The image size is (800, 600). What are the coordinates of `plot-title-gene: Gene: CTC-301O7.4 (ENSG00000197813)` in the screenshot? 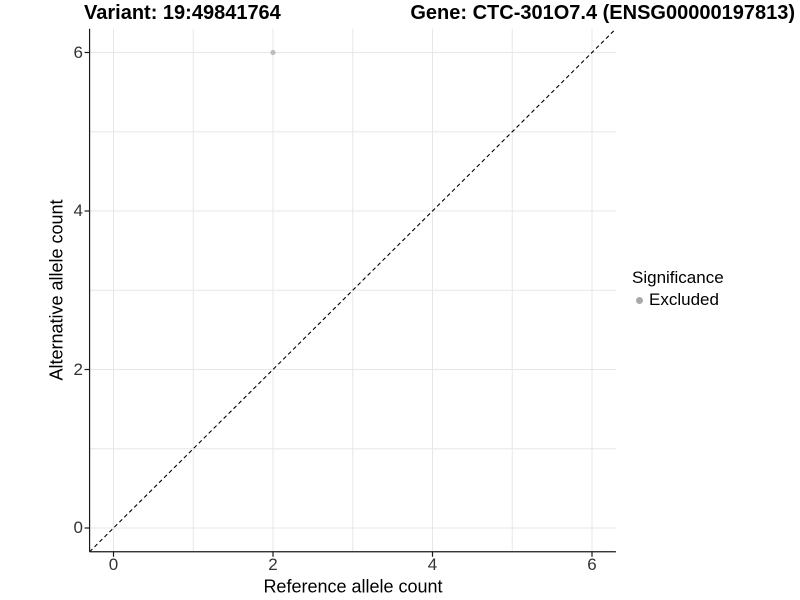 It's located at (602, 13).